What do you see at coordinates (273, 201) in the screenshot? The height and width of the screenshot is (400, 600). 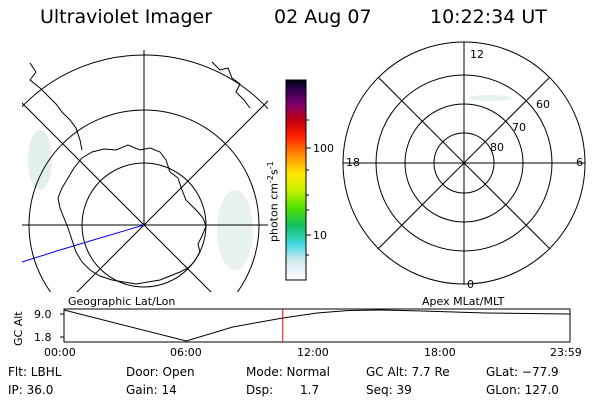 I see `colorbar-unit-label: photon cm-2s-1` at bounding box center [273, 201].